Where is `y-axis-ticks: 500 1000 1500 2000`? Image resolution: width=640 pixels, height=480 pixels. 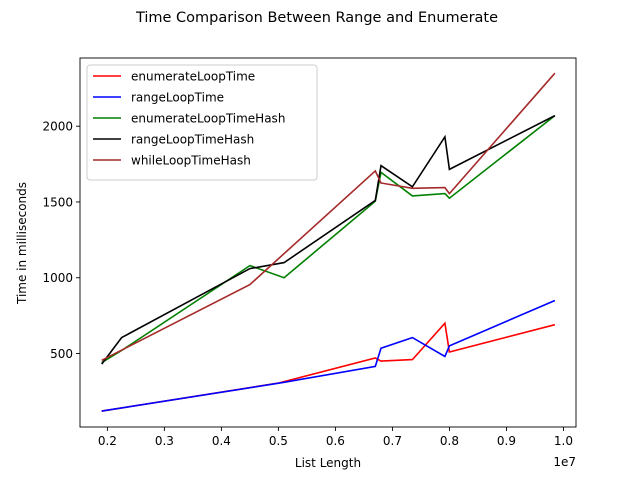
y-axis-ticks: 500 1000 1500 2000 is located at coordinates (61, 240).